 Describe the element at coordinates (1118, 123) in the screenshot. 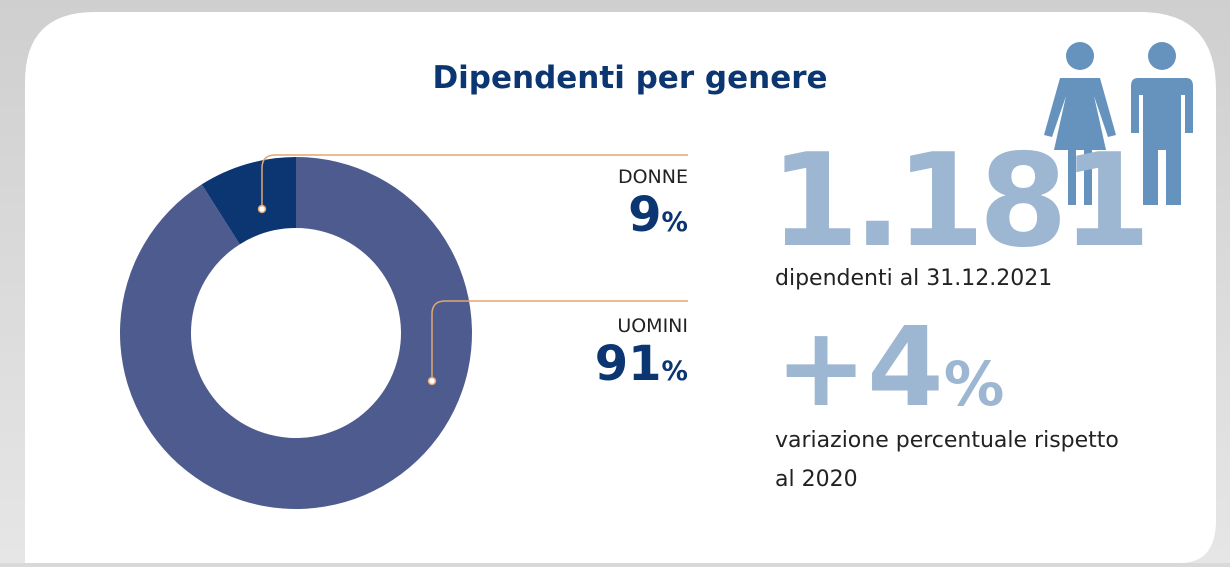

I see `people-icon` at that location.